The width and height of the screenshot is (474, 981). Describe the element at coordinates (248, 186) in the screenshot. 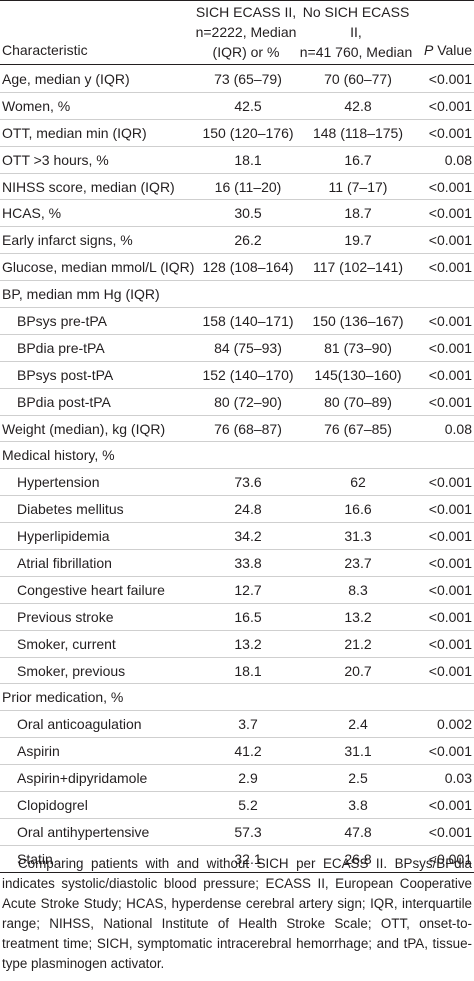

I see `cell-sich: 16 (11–20)` at that location.